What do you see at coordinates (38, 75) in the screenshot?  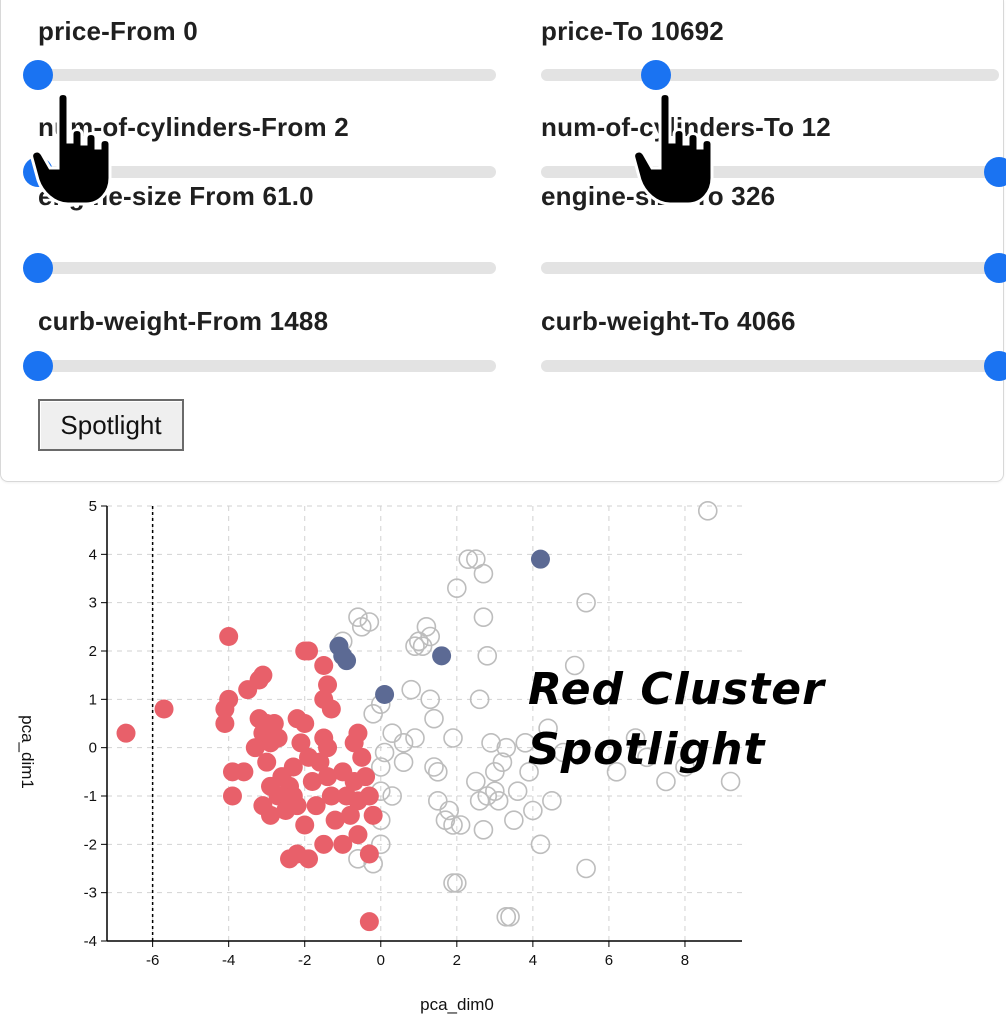 I see `price-from-thumb` at bounding box center [38, 75].